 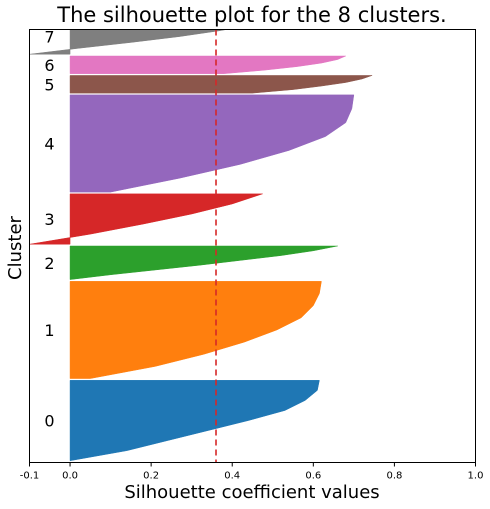 What do you see at coordinates (49, 263) in the screenshot?
I see `cluster-2-label: 2` at bounding box center [49, 263].